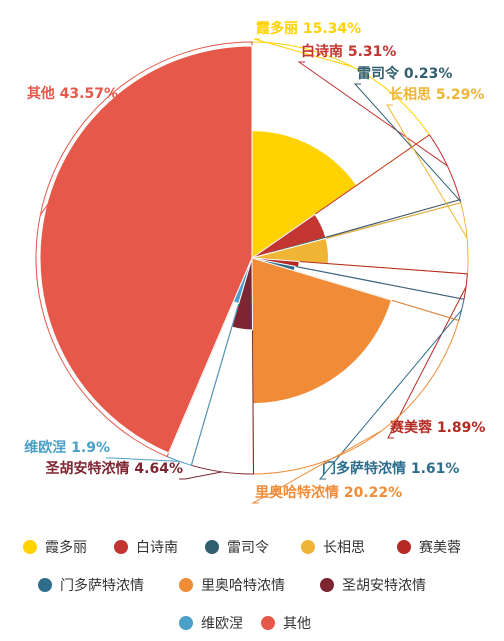  I want to click on legend-label-8: 维欧涅, so click(222, 624).